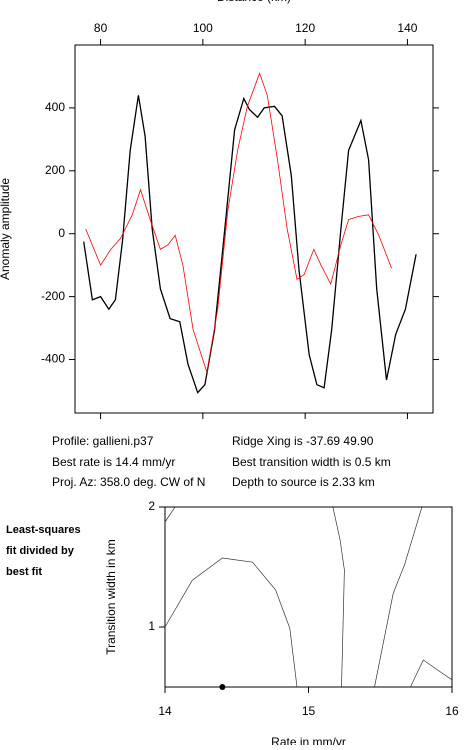 The image size is (467, 750). Describe the element at coordinates (305, 28) in the screenshot. I see `x-tick-label: 120` at that location.